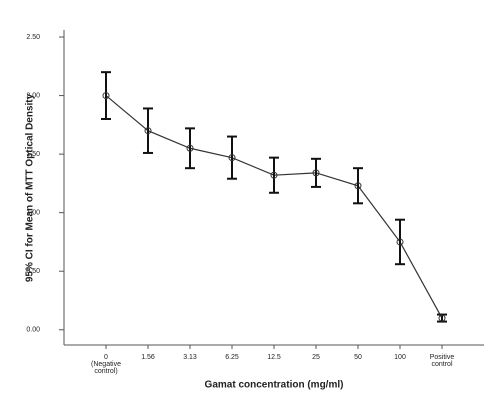 The width and height of the screenshot is (499, 420). I want to click on y-tick-label: 2.50, so click(33, 37).